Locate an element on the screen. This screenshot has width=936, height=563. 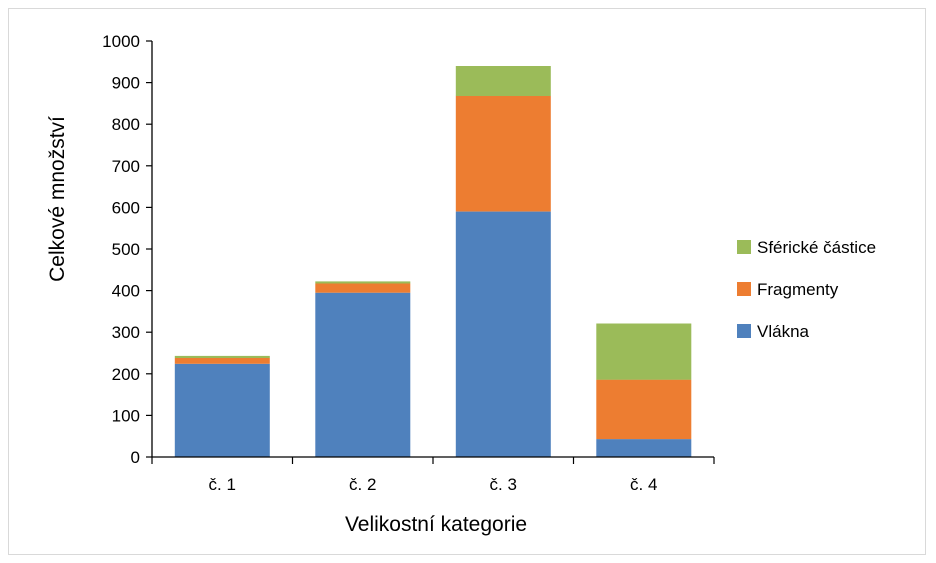
y-tick-label: 100 is located at coordinates (126, 415).